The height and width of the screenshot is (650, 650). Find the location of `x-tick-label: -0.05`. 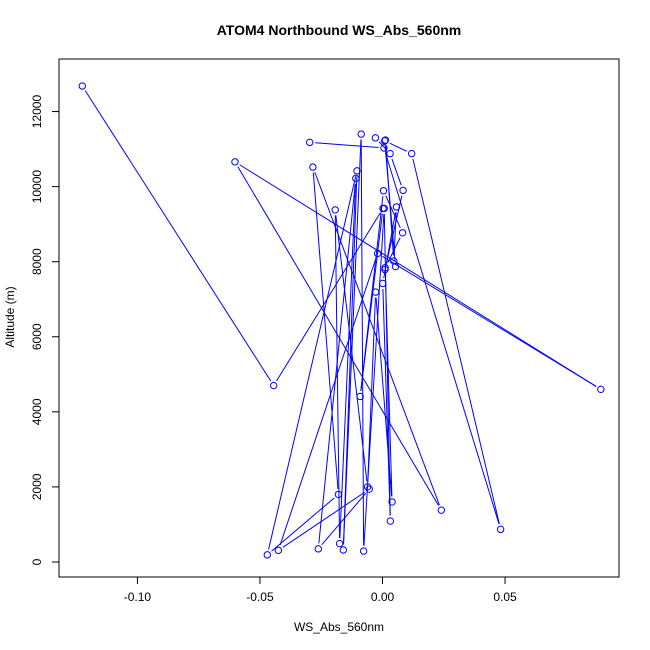

x-tick-label: -0.05 is located at coordinates (260, 597).